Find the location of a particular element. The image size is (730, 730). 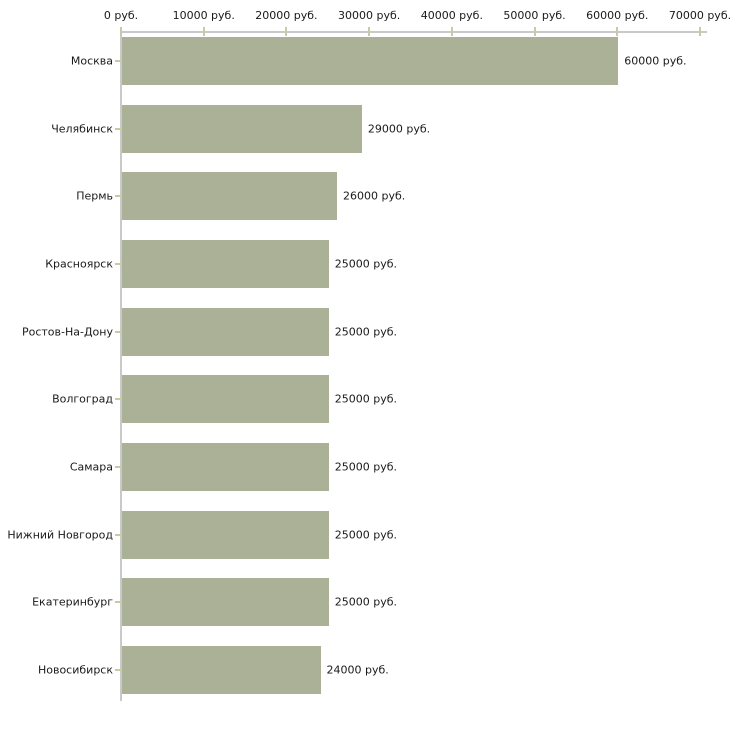

category-label: Нижний Новгород is located at coordinates (60, 535).